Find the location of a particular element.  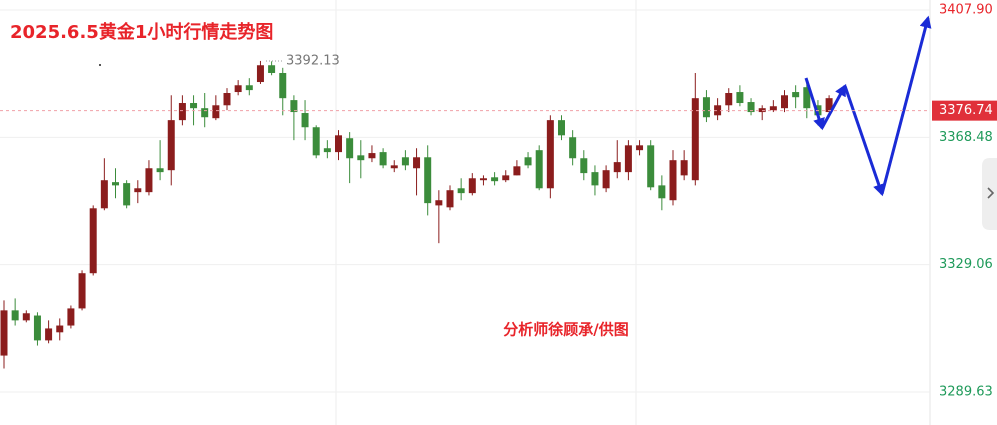

y-tick-label: 3407.90 is located at coordinates (966, 10).